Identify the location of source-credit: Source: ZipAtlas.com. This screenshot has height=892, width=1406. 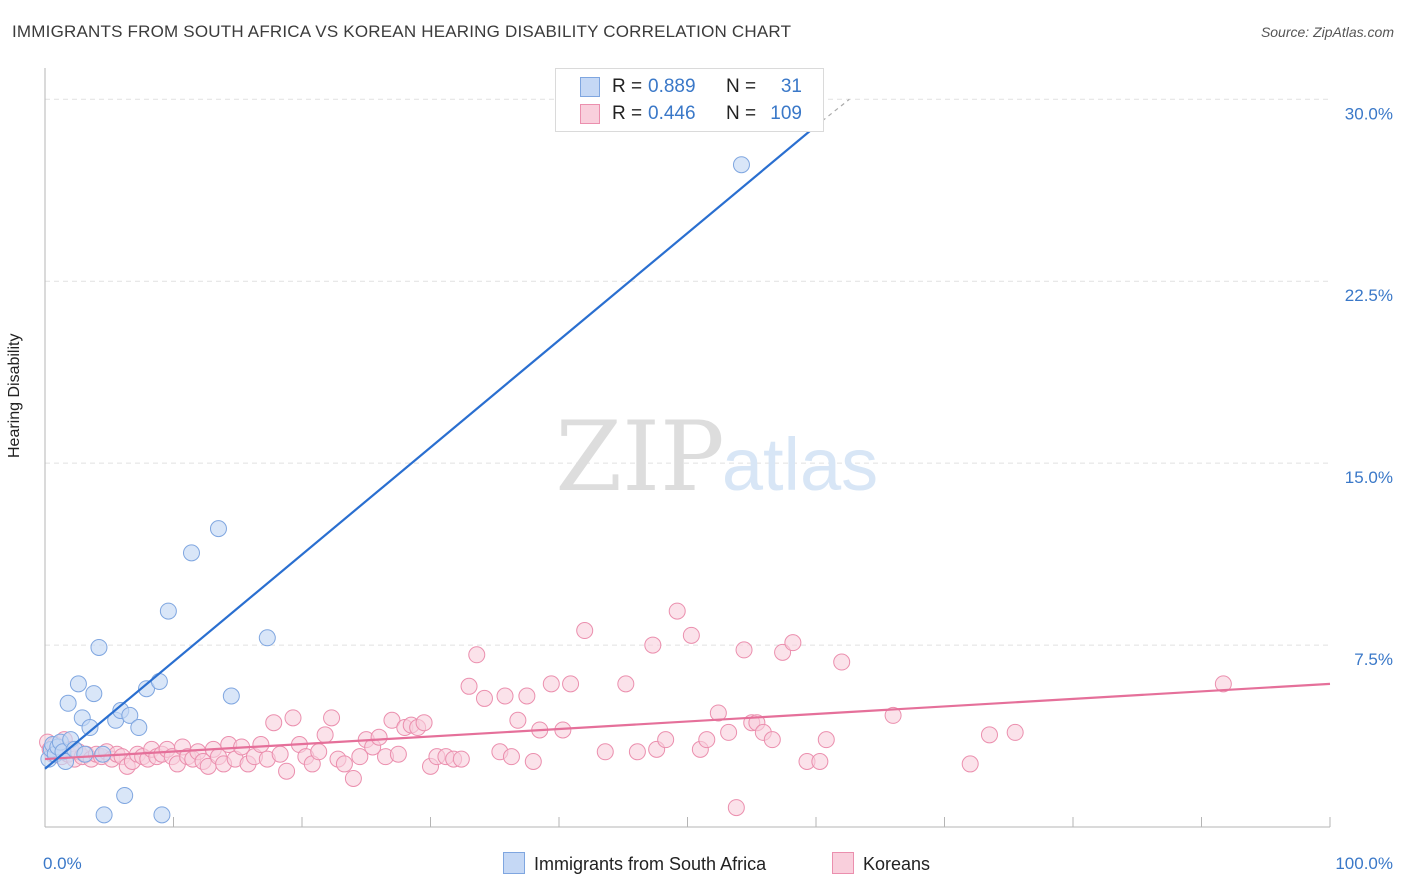
(1327, 32).